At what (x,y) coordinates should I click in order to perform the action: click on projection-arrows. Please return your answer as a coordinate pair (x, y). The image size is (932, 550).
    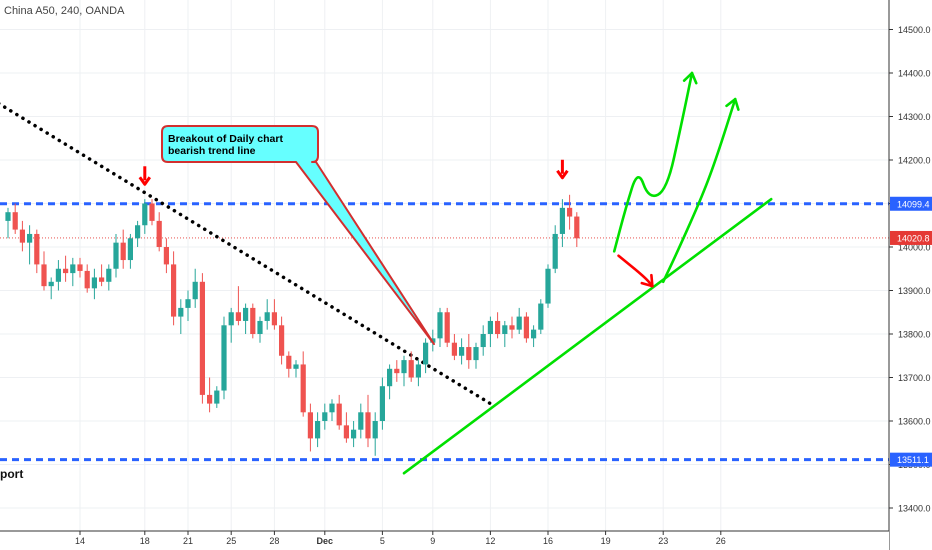
    Looking at the image, I should click on (676, 179).